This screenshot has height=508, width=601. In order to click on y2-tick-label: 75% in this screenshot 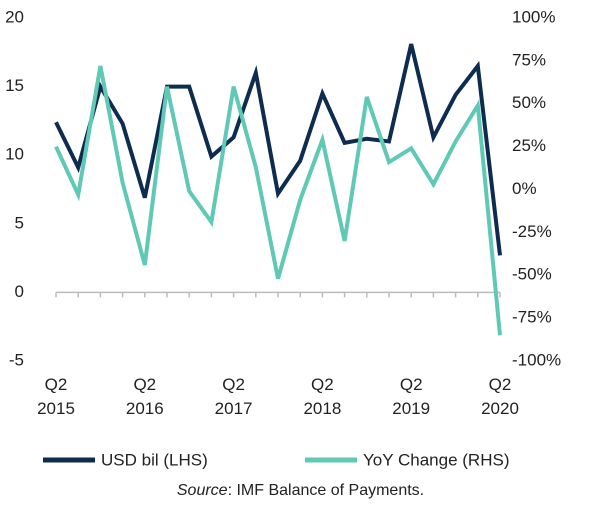, I will do `click(529, 59)`.